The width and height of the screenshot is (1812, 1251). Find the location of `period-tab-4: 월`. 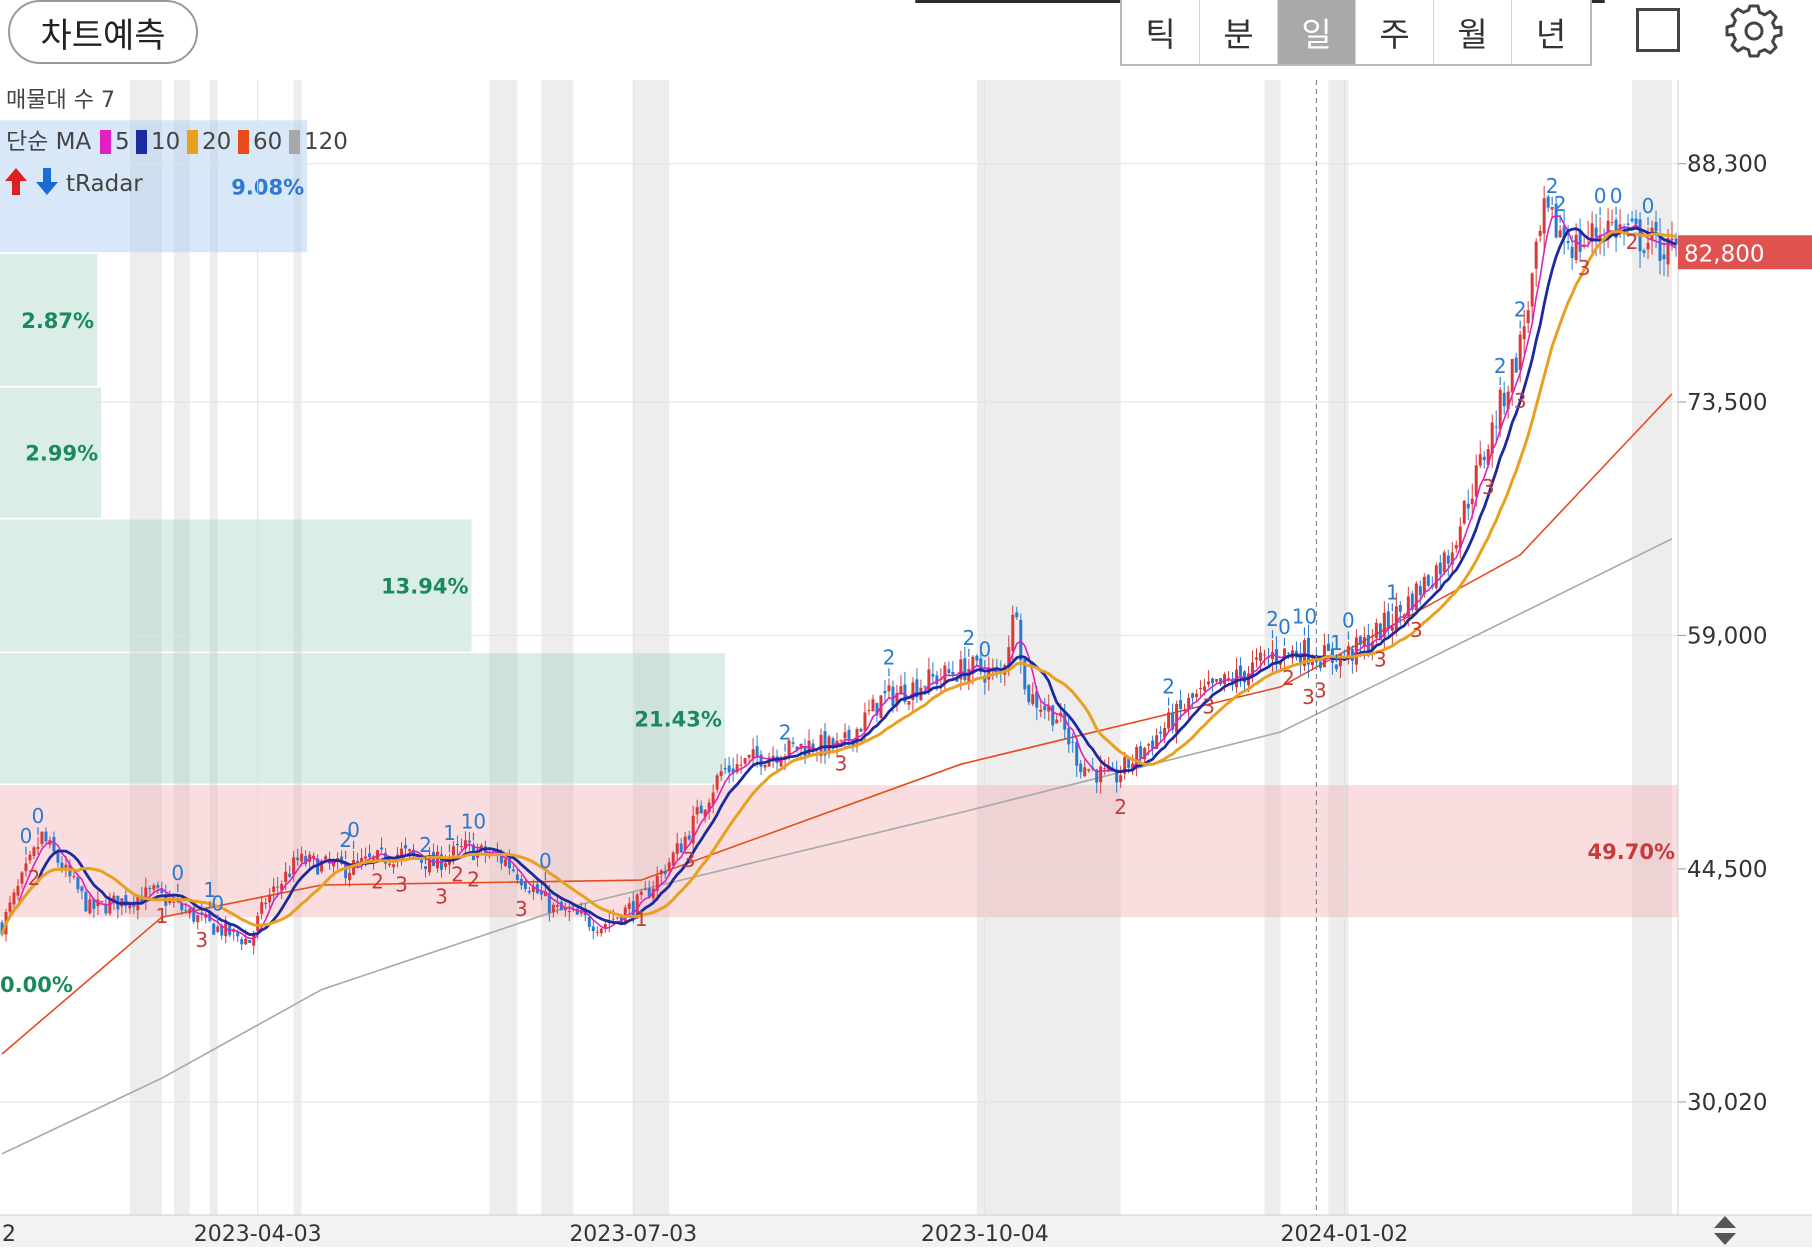

period-tab-4: 월 is located at coordinates (1473, 32).